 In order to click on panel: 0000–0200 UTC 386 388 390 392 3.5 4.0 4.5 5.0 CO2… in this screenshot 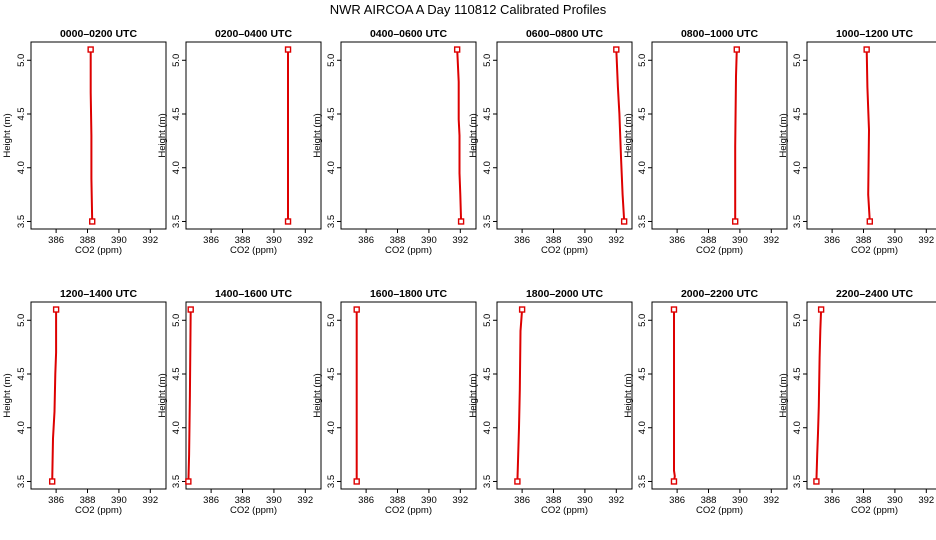, I will do `click(84, 142)`.